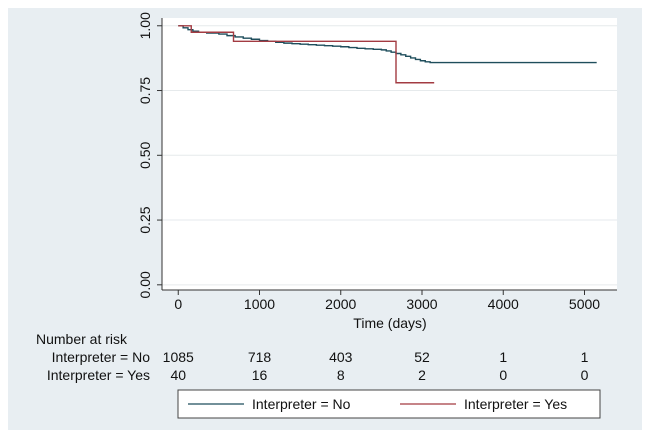  I want to click on y-tick-label: 0.50, so click(145, 154).